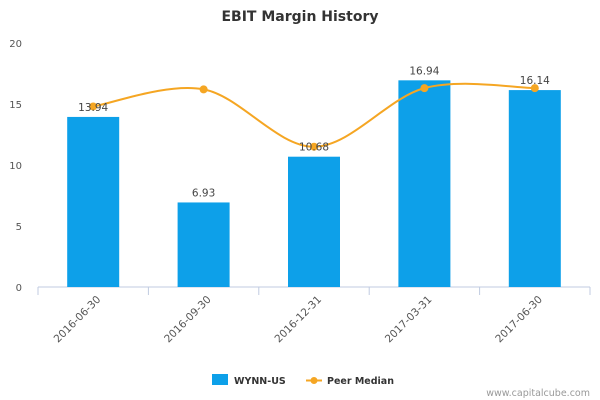 The image size is (600, 400). I want to click on y-tick-label: 0, so click(19, 288).